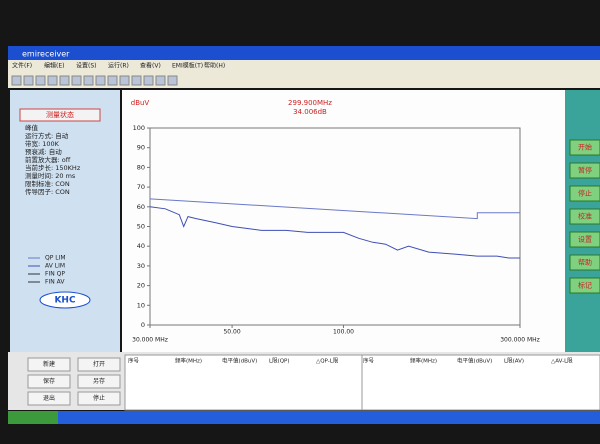  Describe the element at coordinates (140, 103) in the screenshot. I see `y-unit: dBuV` at that location.